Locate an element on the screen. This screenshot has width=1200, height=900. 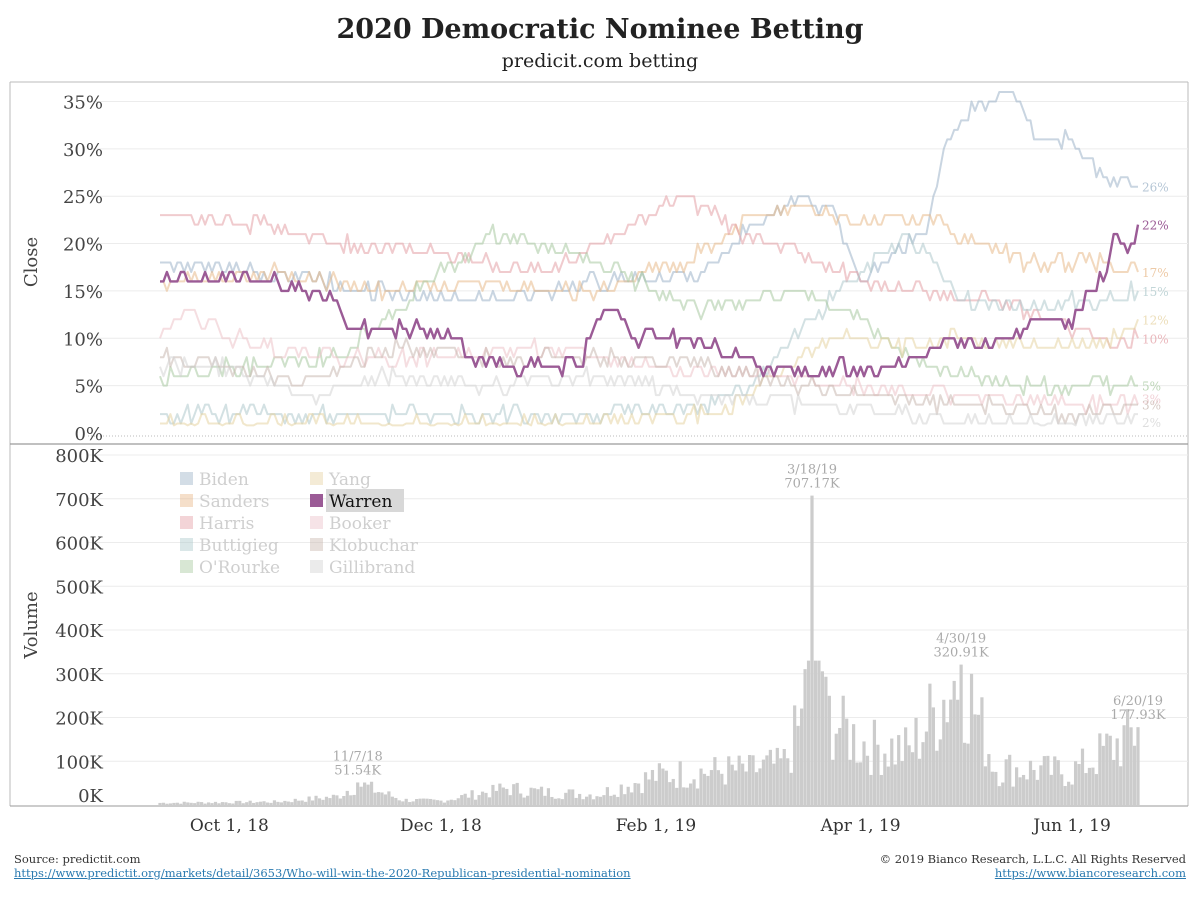
legend-swatch-orourke is located at coordinates (186, 566).